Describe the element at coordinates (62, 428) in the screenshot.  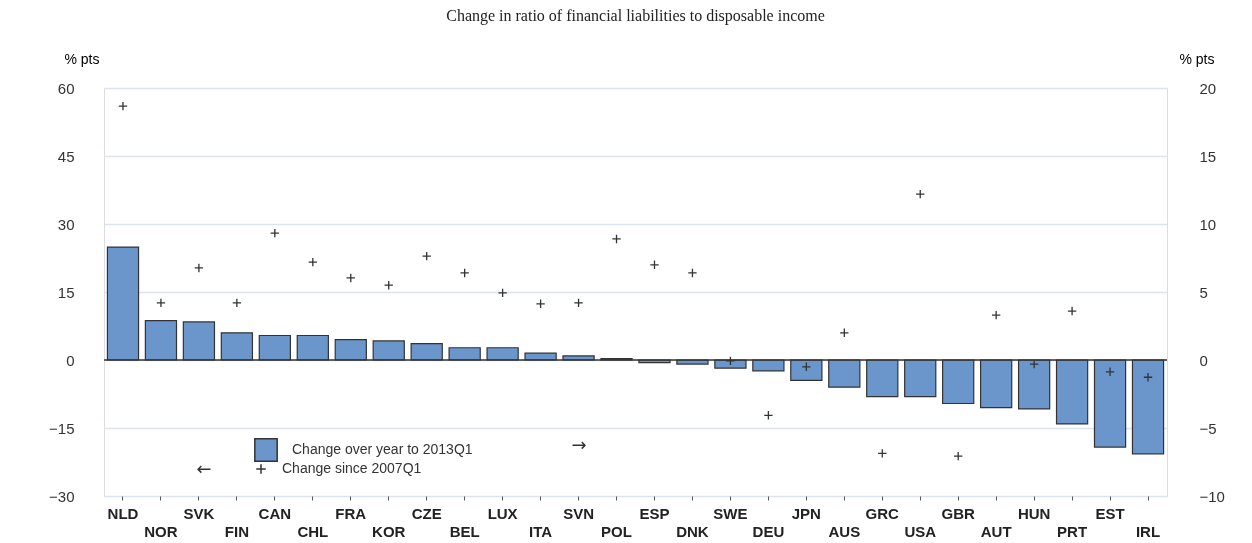
I see `y-tick-label: −15` at that location.